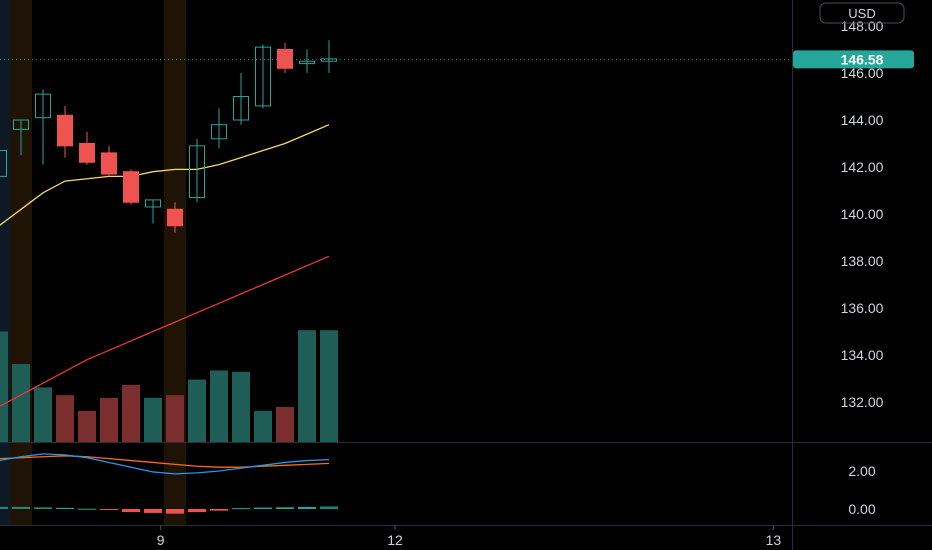 This screenshot has height=550, width=932. What do you see at coordinates (862, 73) in the screenshot?
I see `price-tick-label: 146.00` at bounding box center [862, 73].